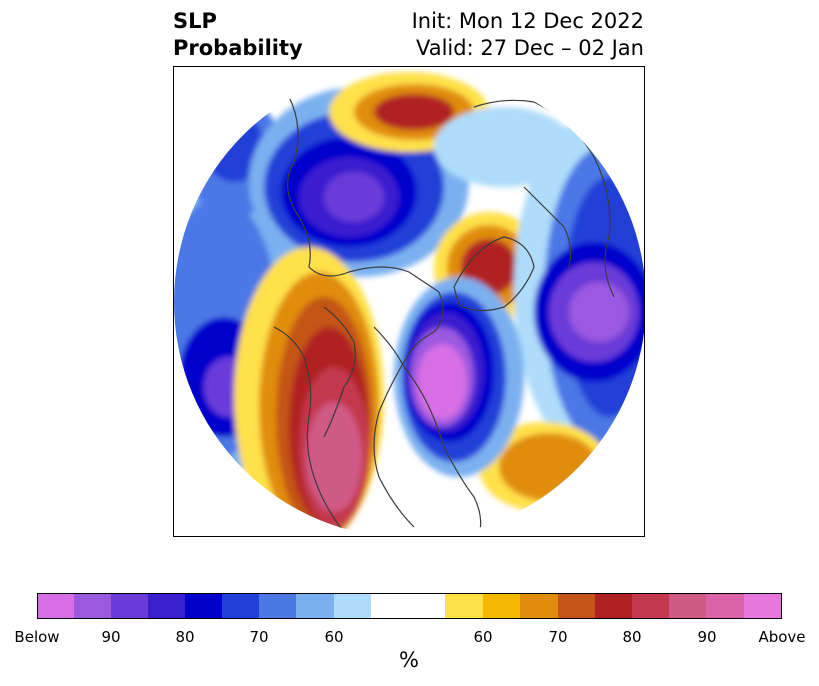 This screenshot has height=686, width=819. Describe the element at coordinates (37, 637) in the screenshot. I see `colorbar-tick-label: Below` at that location.